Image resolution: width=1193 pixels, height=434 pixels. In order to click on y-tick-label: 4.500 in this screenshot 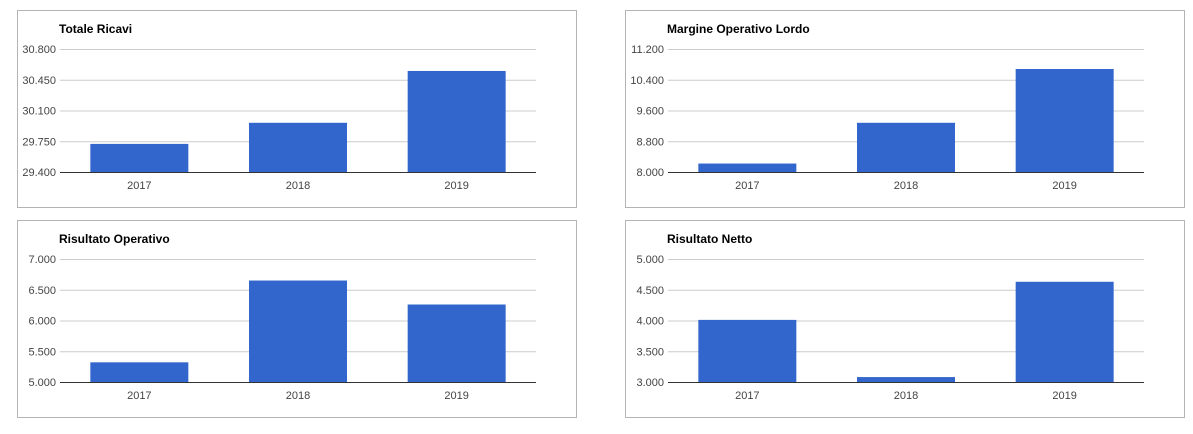, I will do `click(650, 291)`.